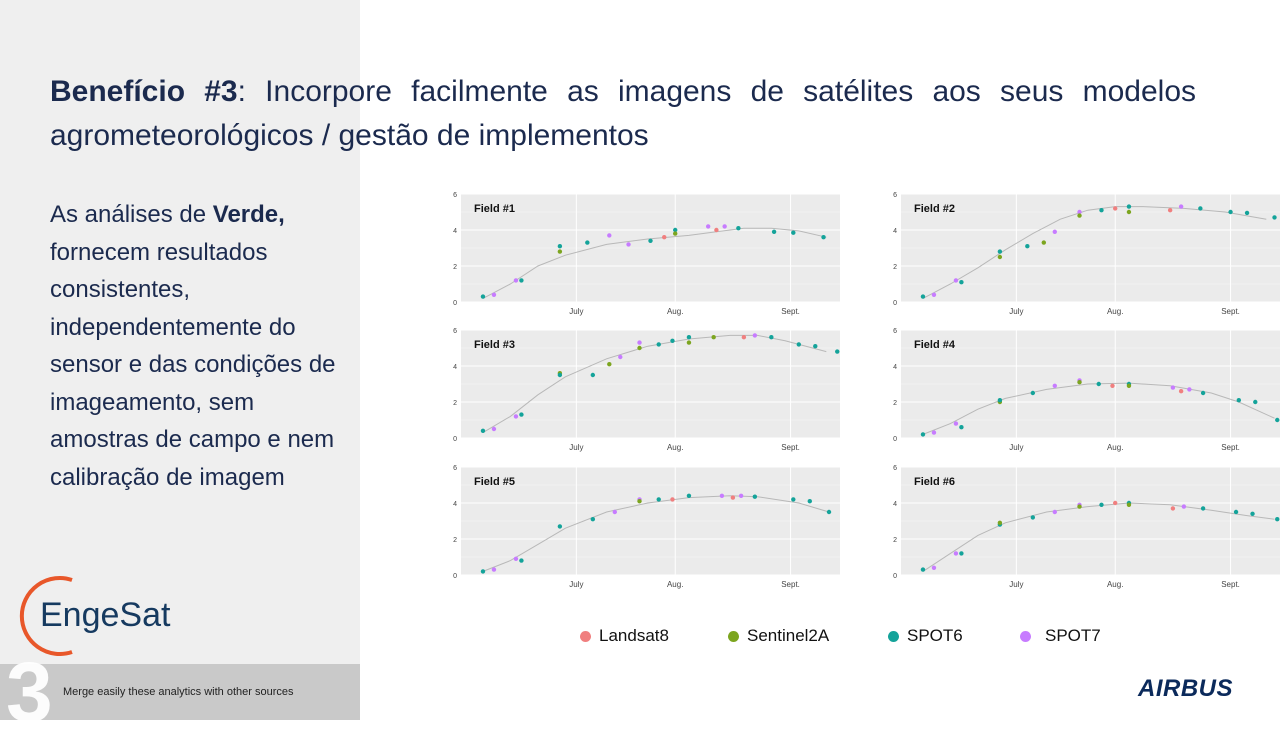 Image resolution: width=1280 pixels, height=739 pixels. Describe the element at coordinates (180, 692) in the screenshot. I see `footer-bar` at that location.